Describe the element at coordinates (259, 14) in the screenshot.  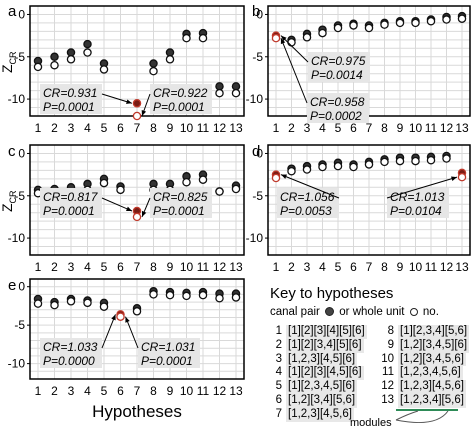
I see `y-tick-label: 0` at that location.